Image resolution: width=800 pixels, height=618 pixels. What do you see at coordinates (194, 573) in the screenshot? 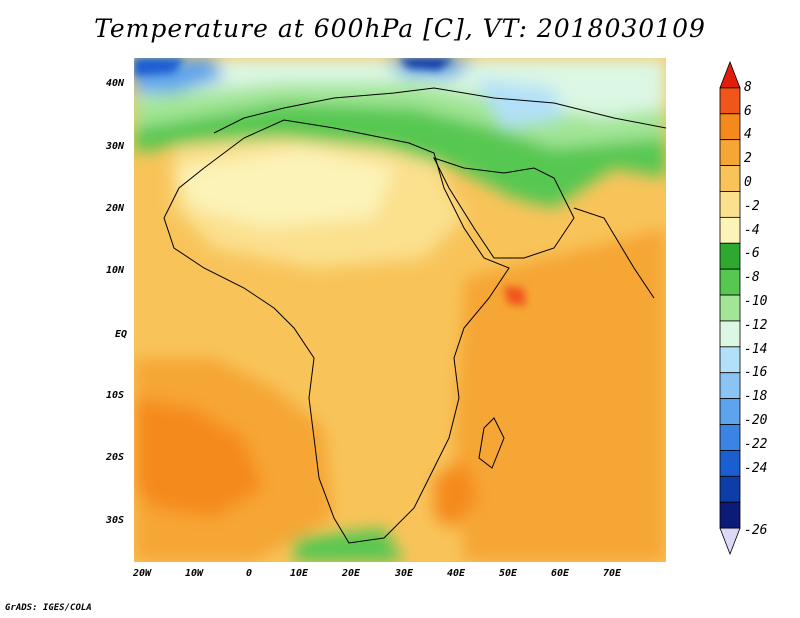
I see `lon-label-10w: 10W` at bounding box center [194, 573].